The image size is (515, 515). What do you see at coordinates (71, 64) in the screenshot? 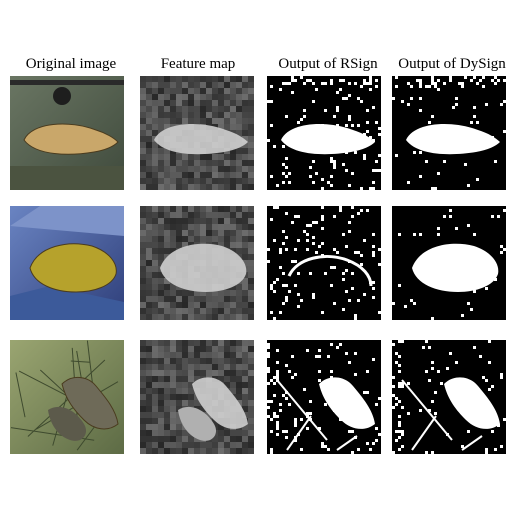
I see `col-header-original: Original image` at bounding box center [71, 64].